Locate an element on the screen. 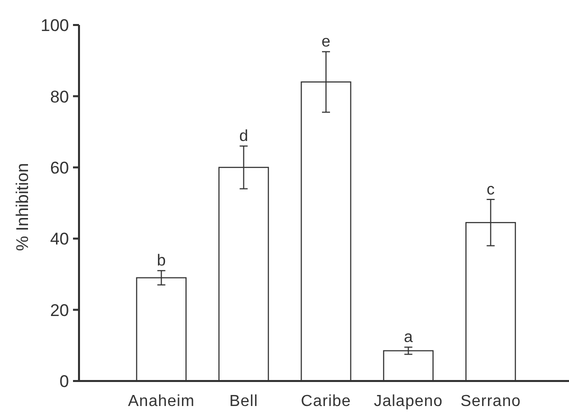 The width and height of the screenshot is (569, 412). y-tick-label: 0 is located at coordinates (64, 382).